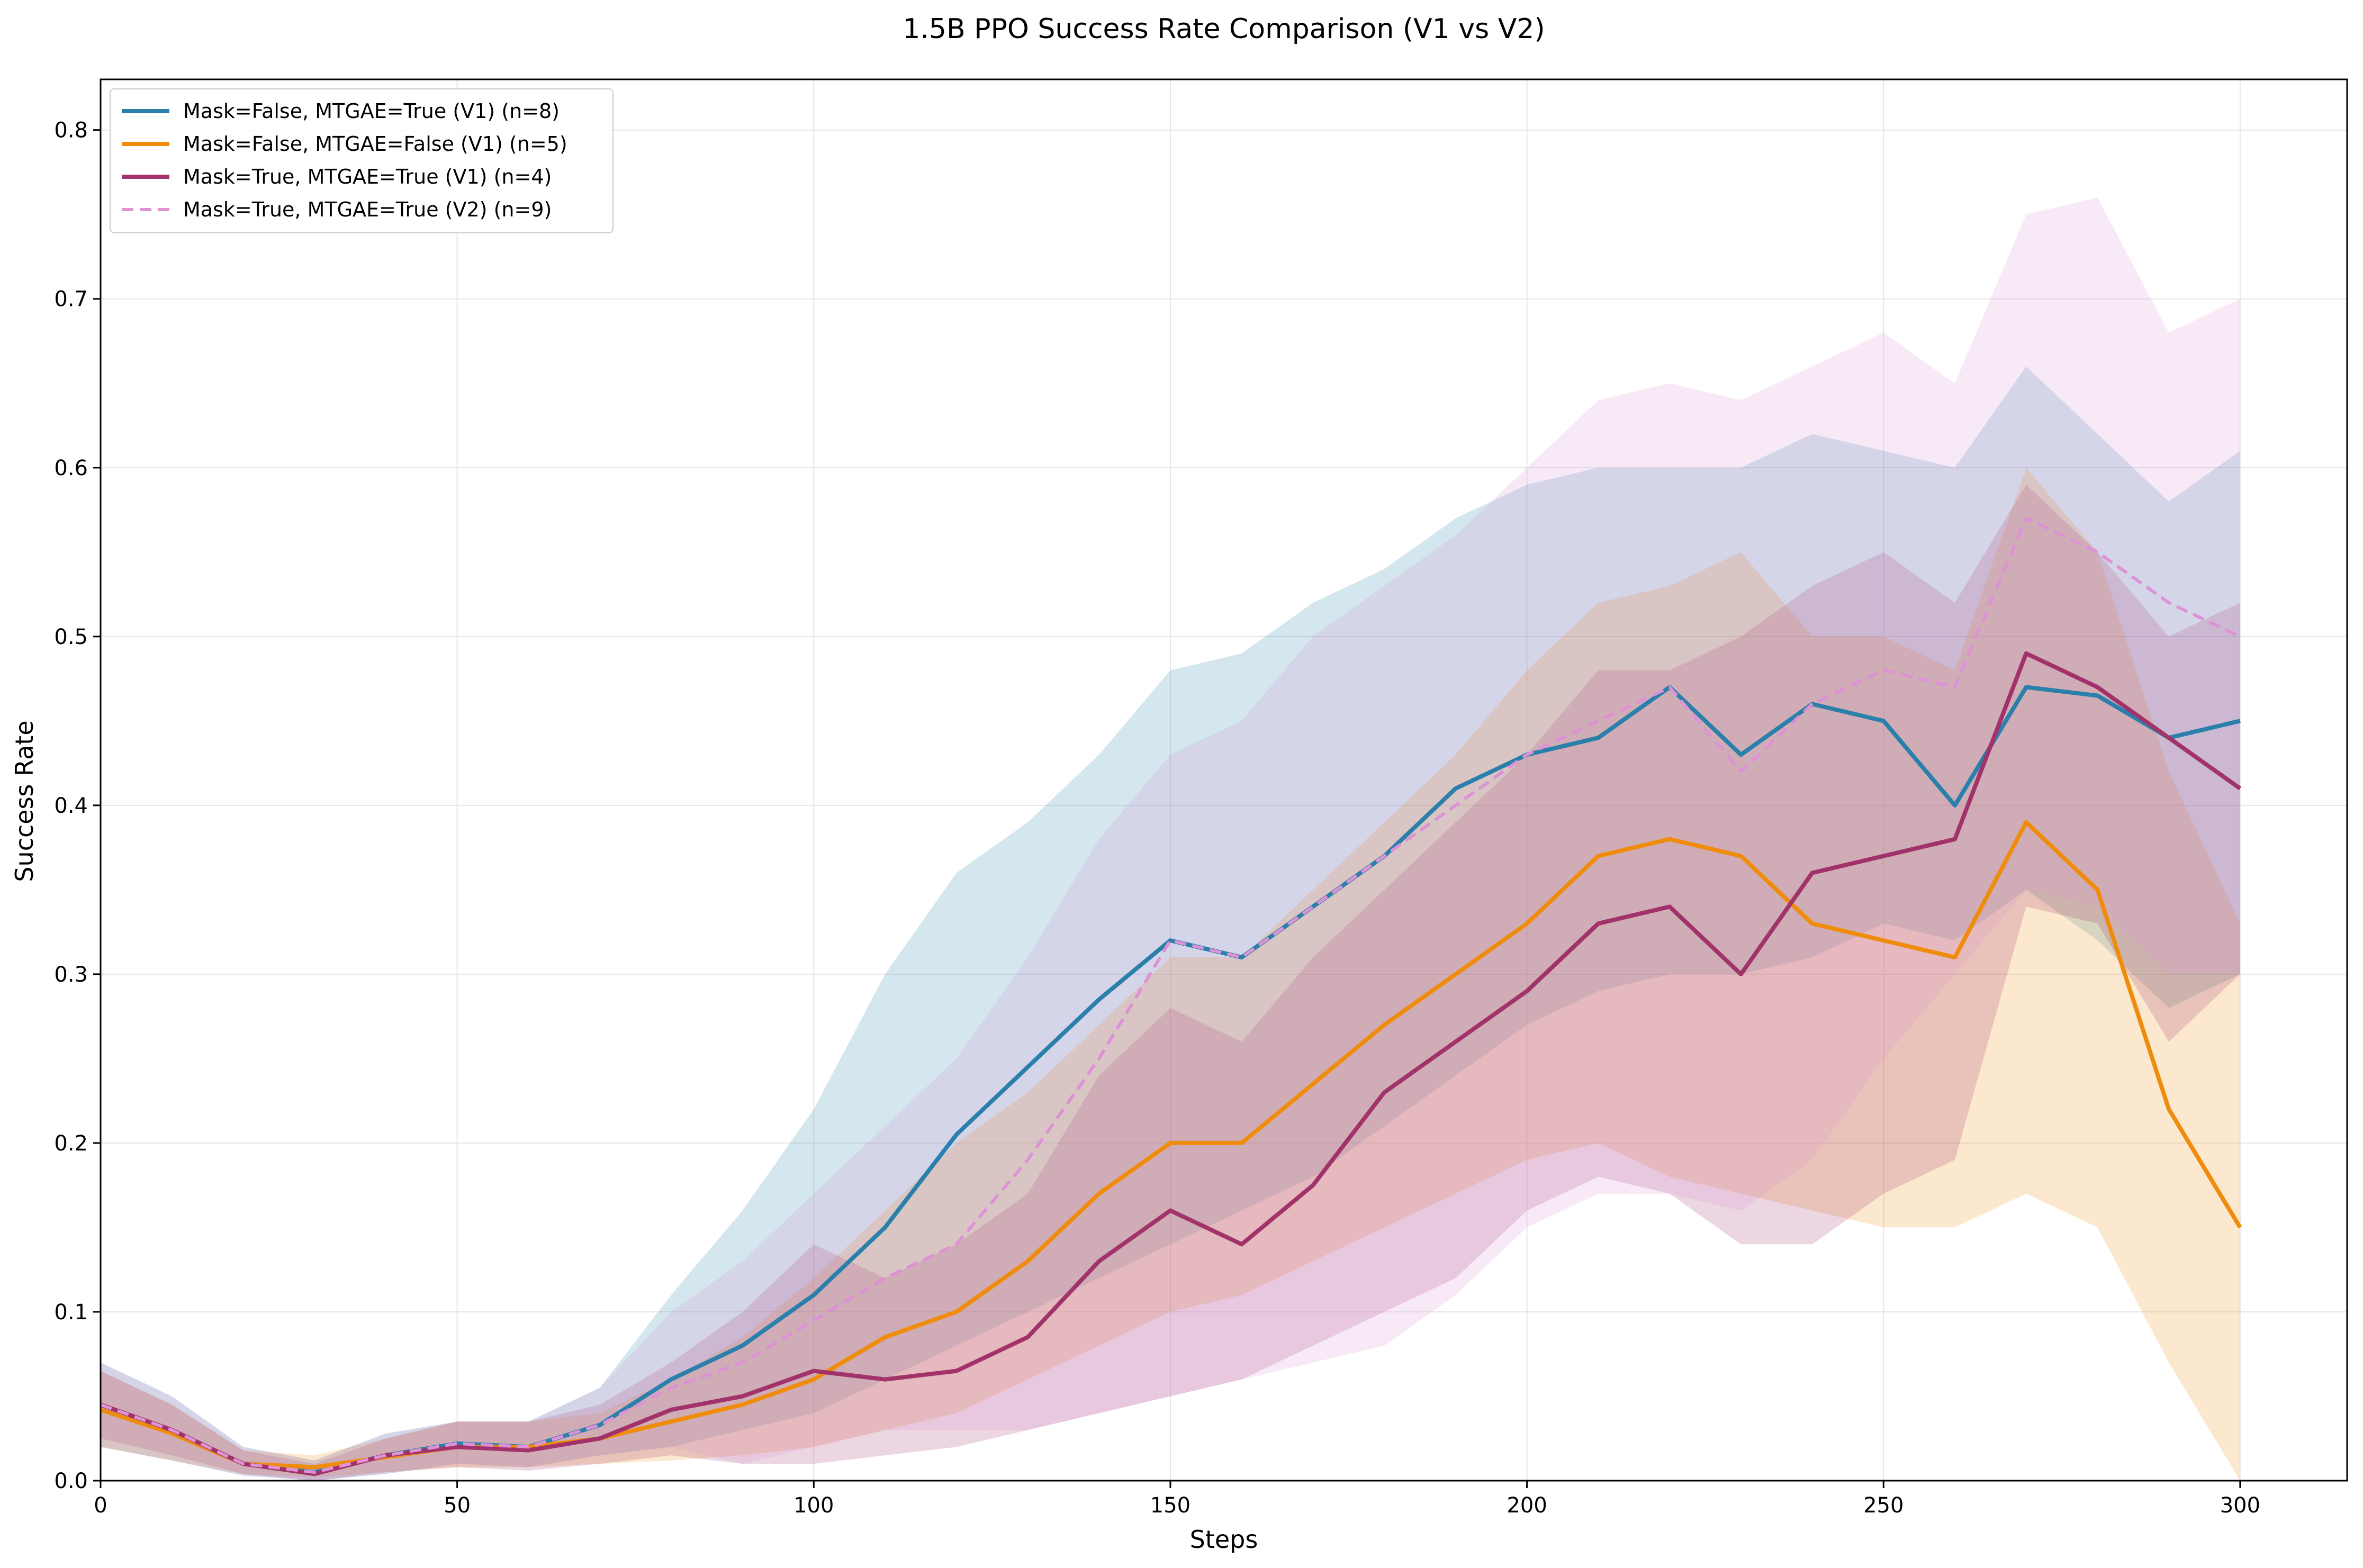 Image resolution: width=2363 pixels, height=1568 pixels. What do you see at coordinates (71, 1143) in the screenshot?
I see `y-tick-label: 0.2` at bounding box center [71, 1143].